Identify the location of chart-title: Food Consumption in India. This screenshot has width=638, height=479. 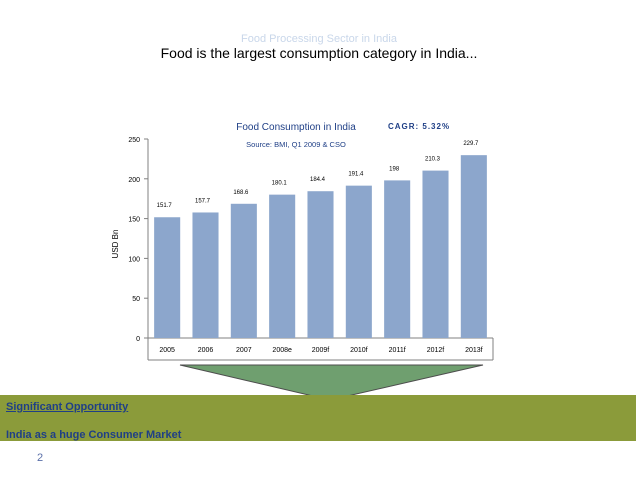
(296, 127).